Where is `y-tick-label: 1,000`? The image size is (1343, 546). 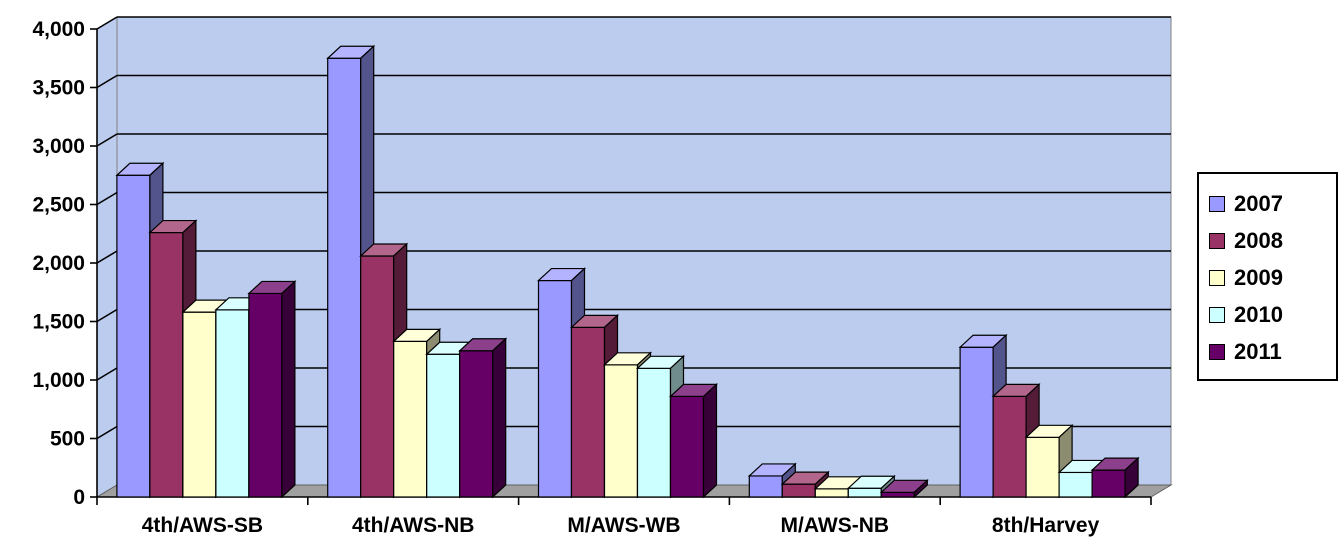
y-tick-label: 1,000 is located at coordinates (58, 380).